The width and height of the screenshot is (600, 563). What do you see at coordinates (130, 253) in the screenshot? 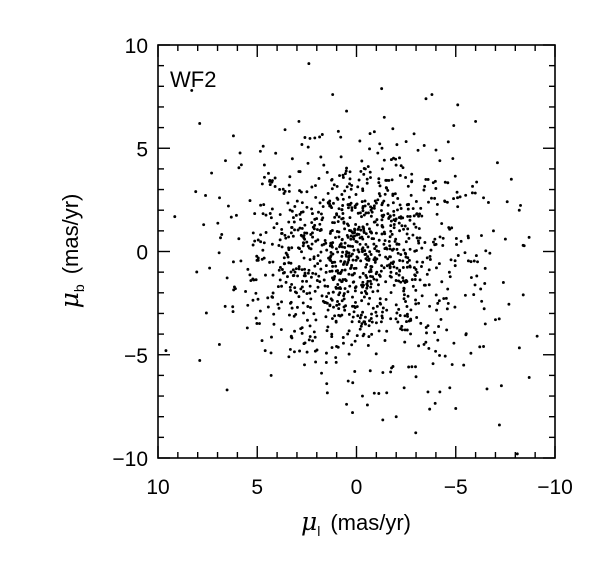
I see `y-tick-labels: 10 5 0 −5 −10` at bounding box center [130, 253].